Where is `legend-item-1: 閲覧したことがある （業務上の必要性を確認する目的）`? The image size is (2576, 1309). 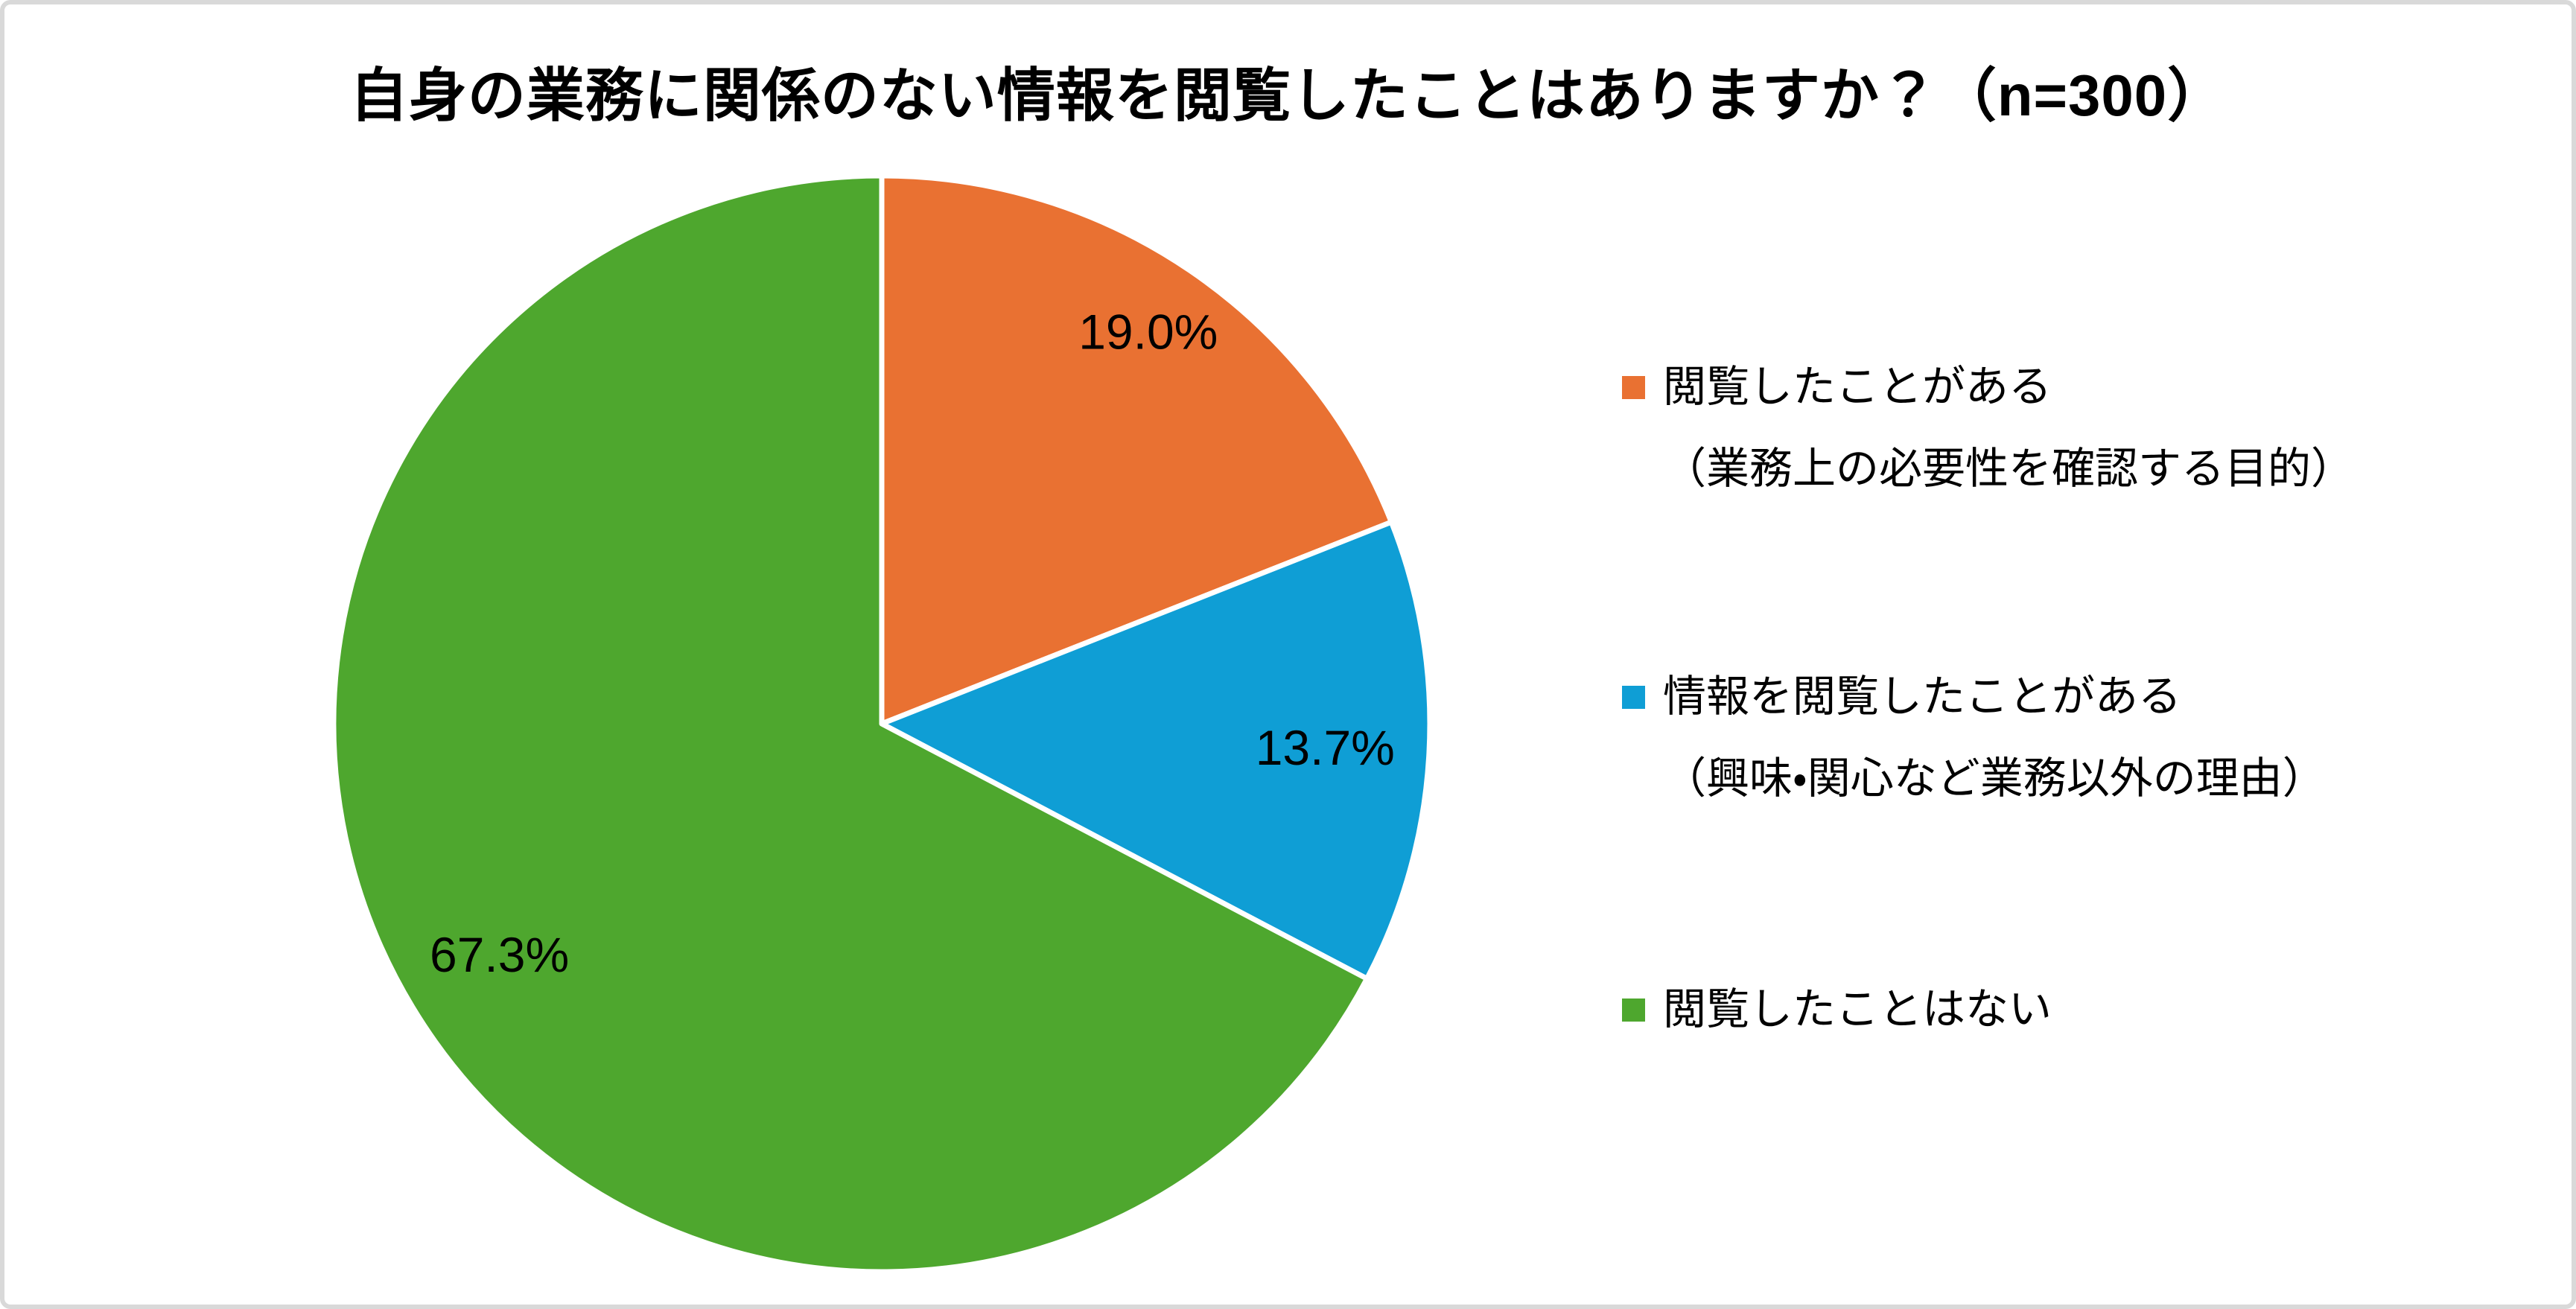 legend-item-1: 閲覧したことがある （業務上の必要性を確認する目的） is located at coordinates (1988, 428).